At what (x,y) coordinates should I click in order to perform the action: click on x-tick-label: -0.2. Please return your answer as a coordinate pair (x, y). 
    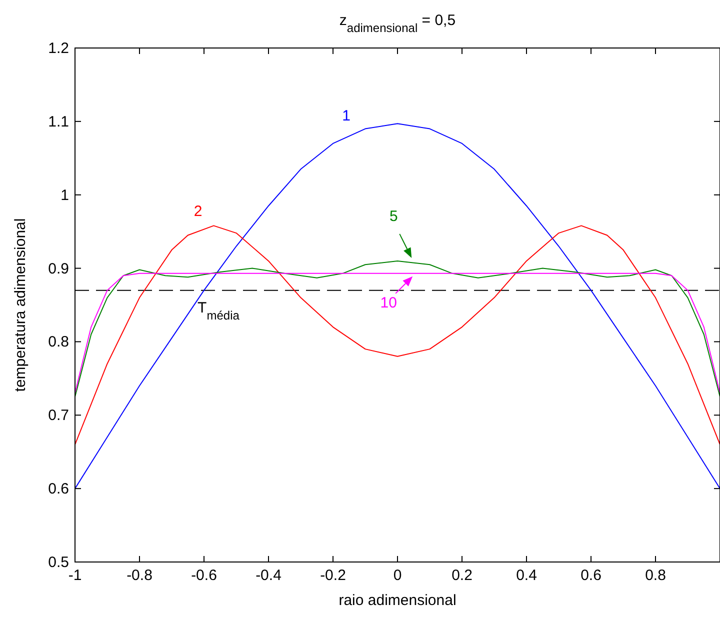
    Looking at the image, I should click on (333, 575).